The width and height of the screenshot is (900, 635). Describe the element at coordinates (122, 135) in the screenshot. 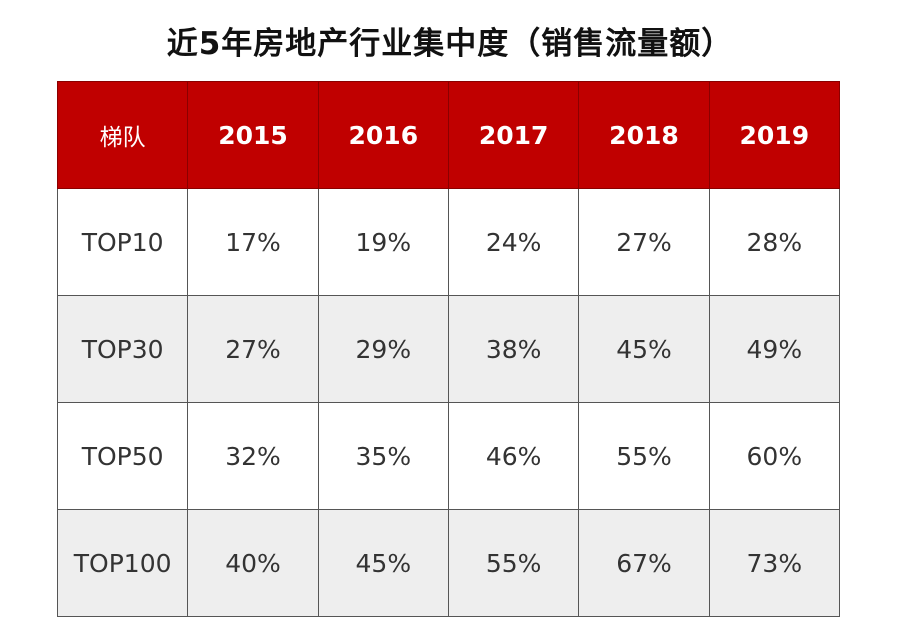

I see `column-header-tier: 梯队` at that location.